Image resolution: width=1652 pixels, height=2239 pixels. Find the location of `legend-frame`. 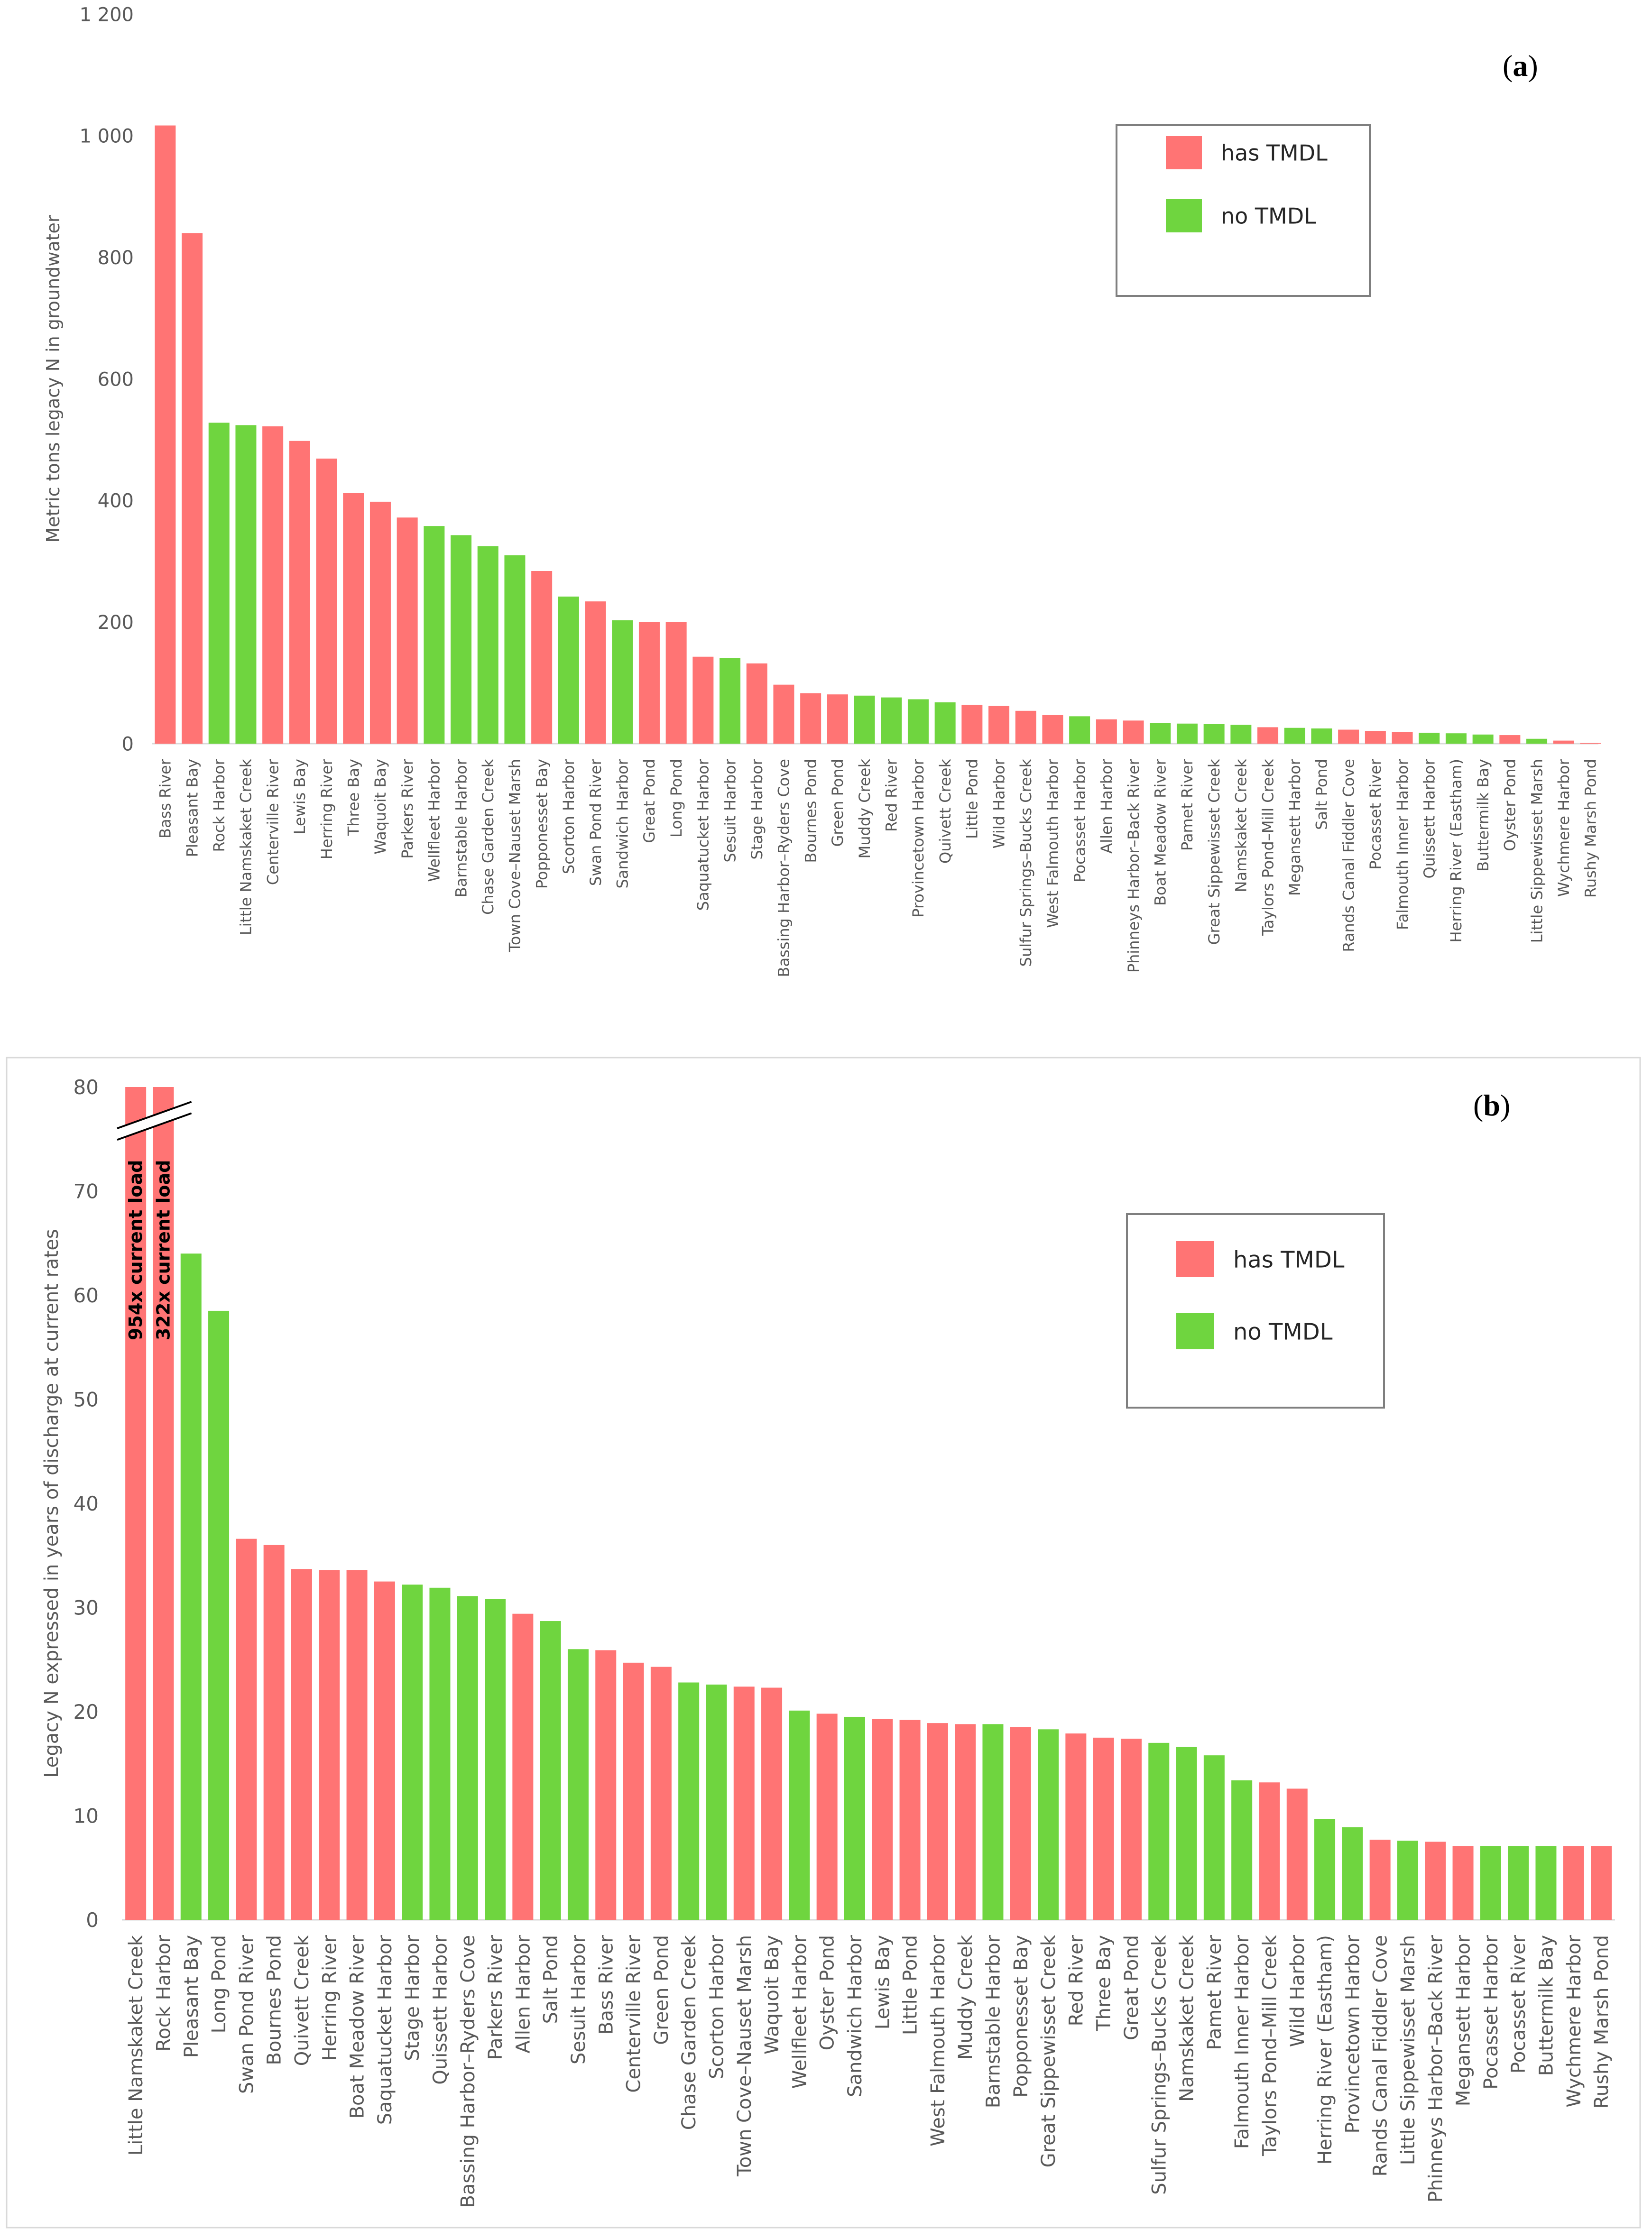

legend-frame is located at coordinates (1244, 210).